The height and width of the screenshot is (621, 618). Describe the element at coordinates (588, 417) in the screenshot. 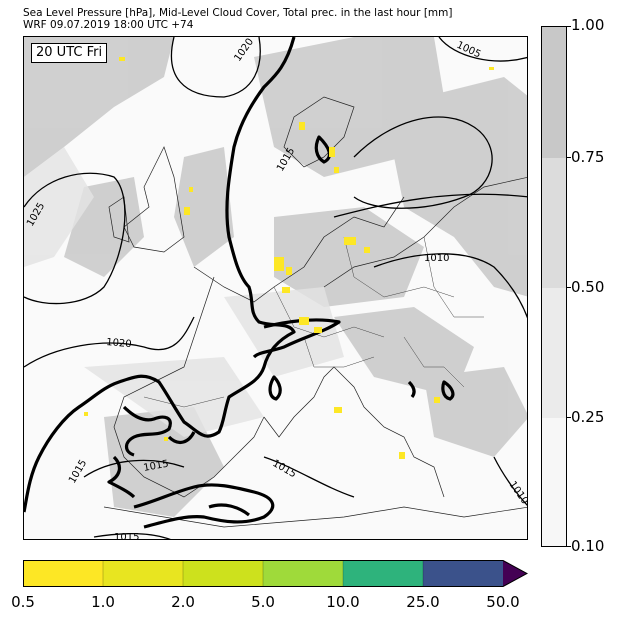

I see `cloud-tick-label: 0.25` at that location.